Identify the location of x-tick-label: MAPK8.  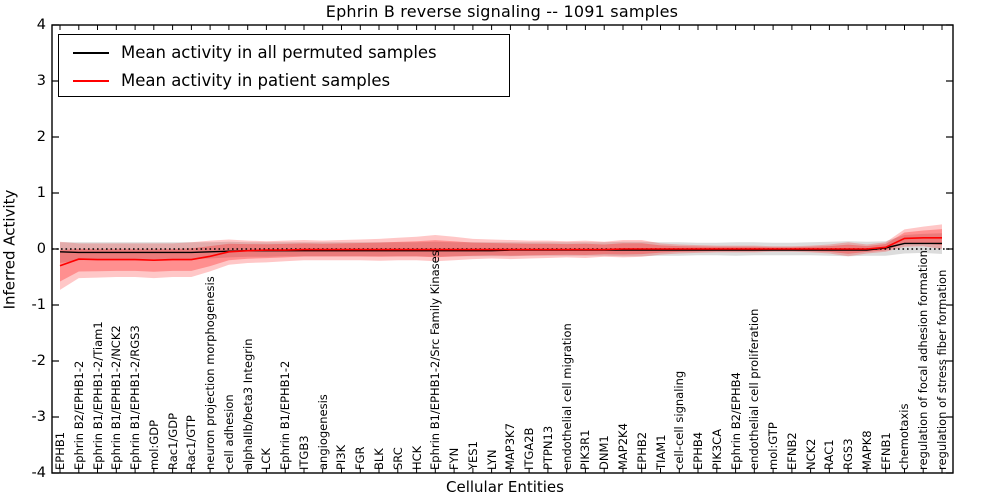
(866, 450).